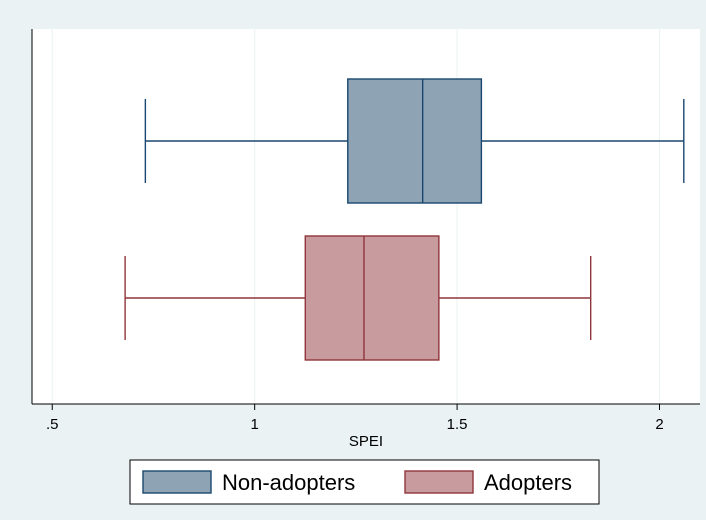 The height and width of the screenshot is (520, 706). I want to click on x-tick-label: .5, so click(52, 424).